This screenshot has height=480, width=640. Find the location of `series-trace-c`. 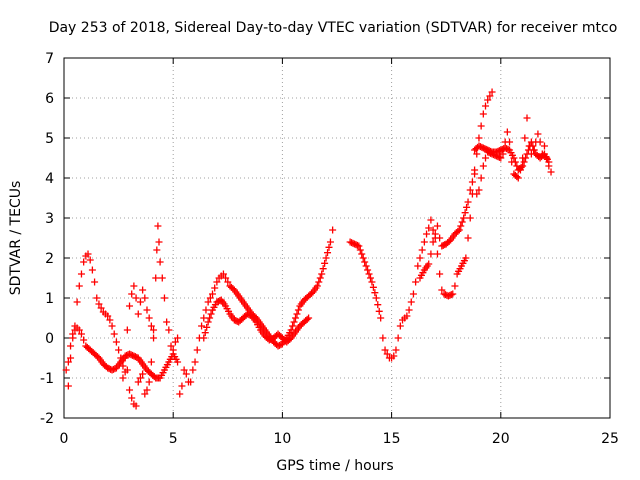

series-trace-c is located at coordinates (138, 332).